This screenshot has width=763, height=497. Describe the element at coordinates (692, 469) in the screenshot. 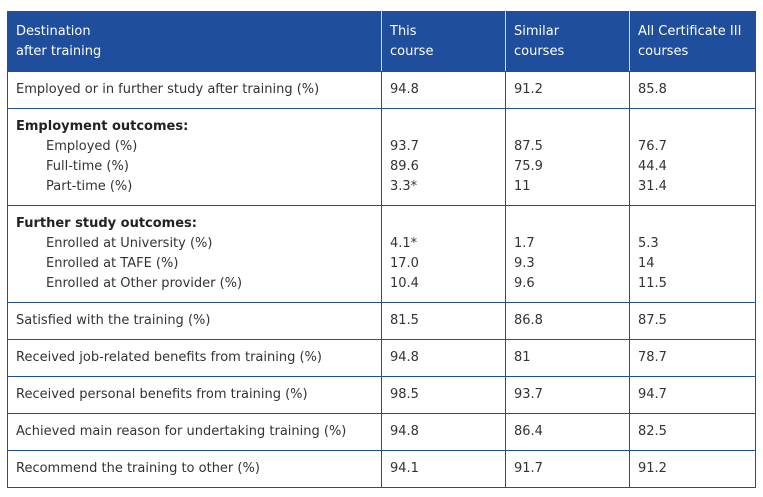

I see `cell-all: 91.2` at that location.